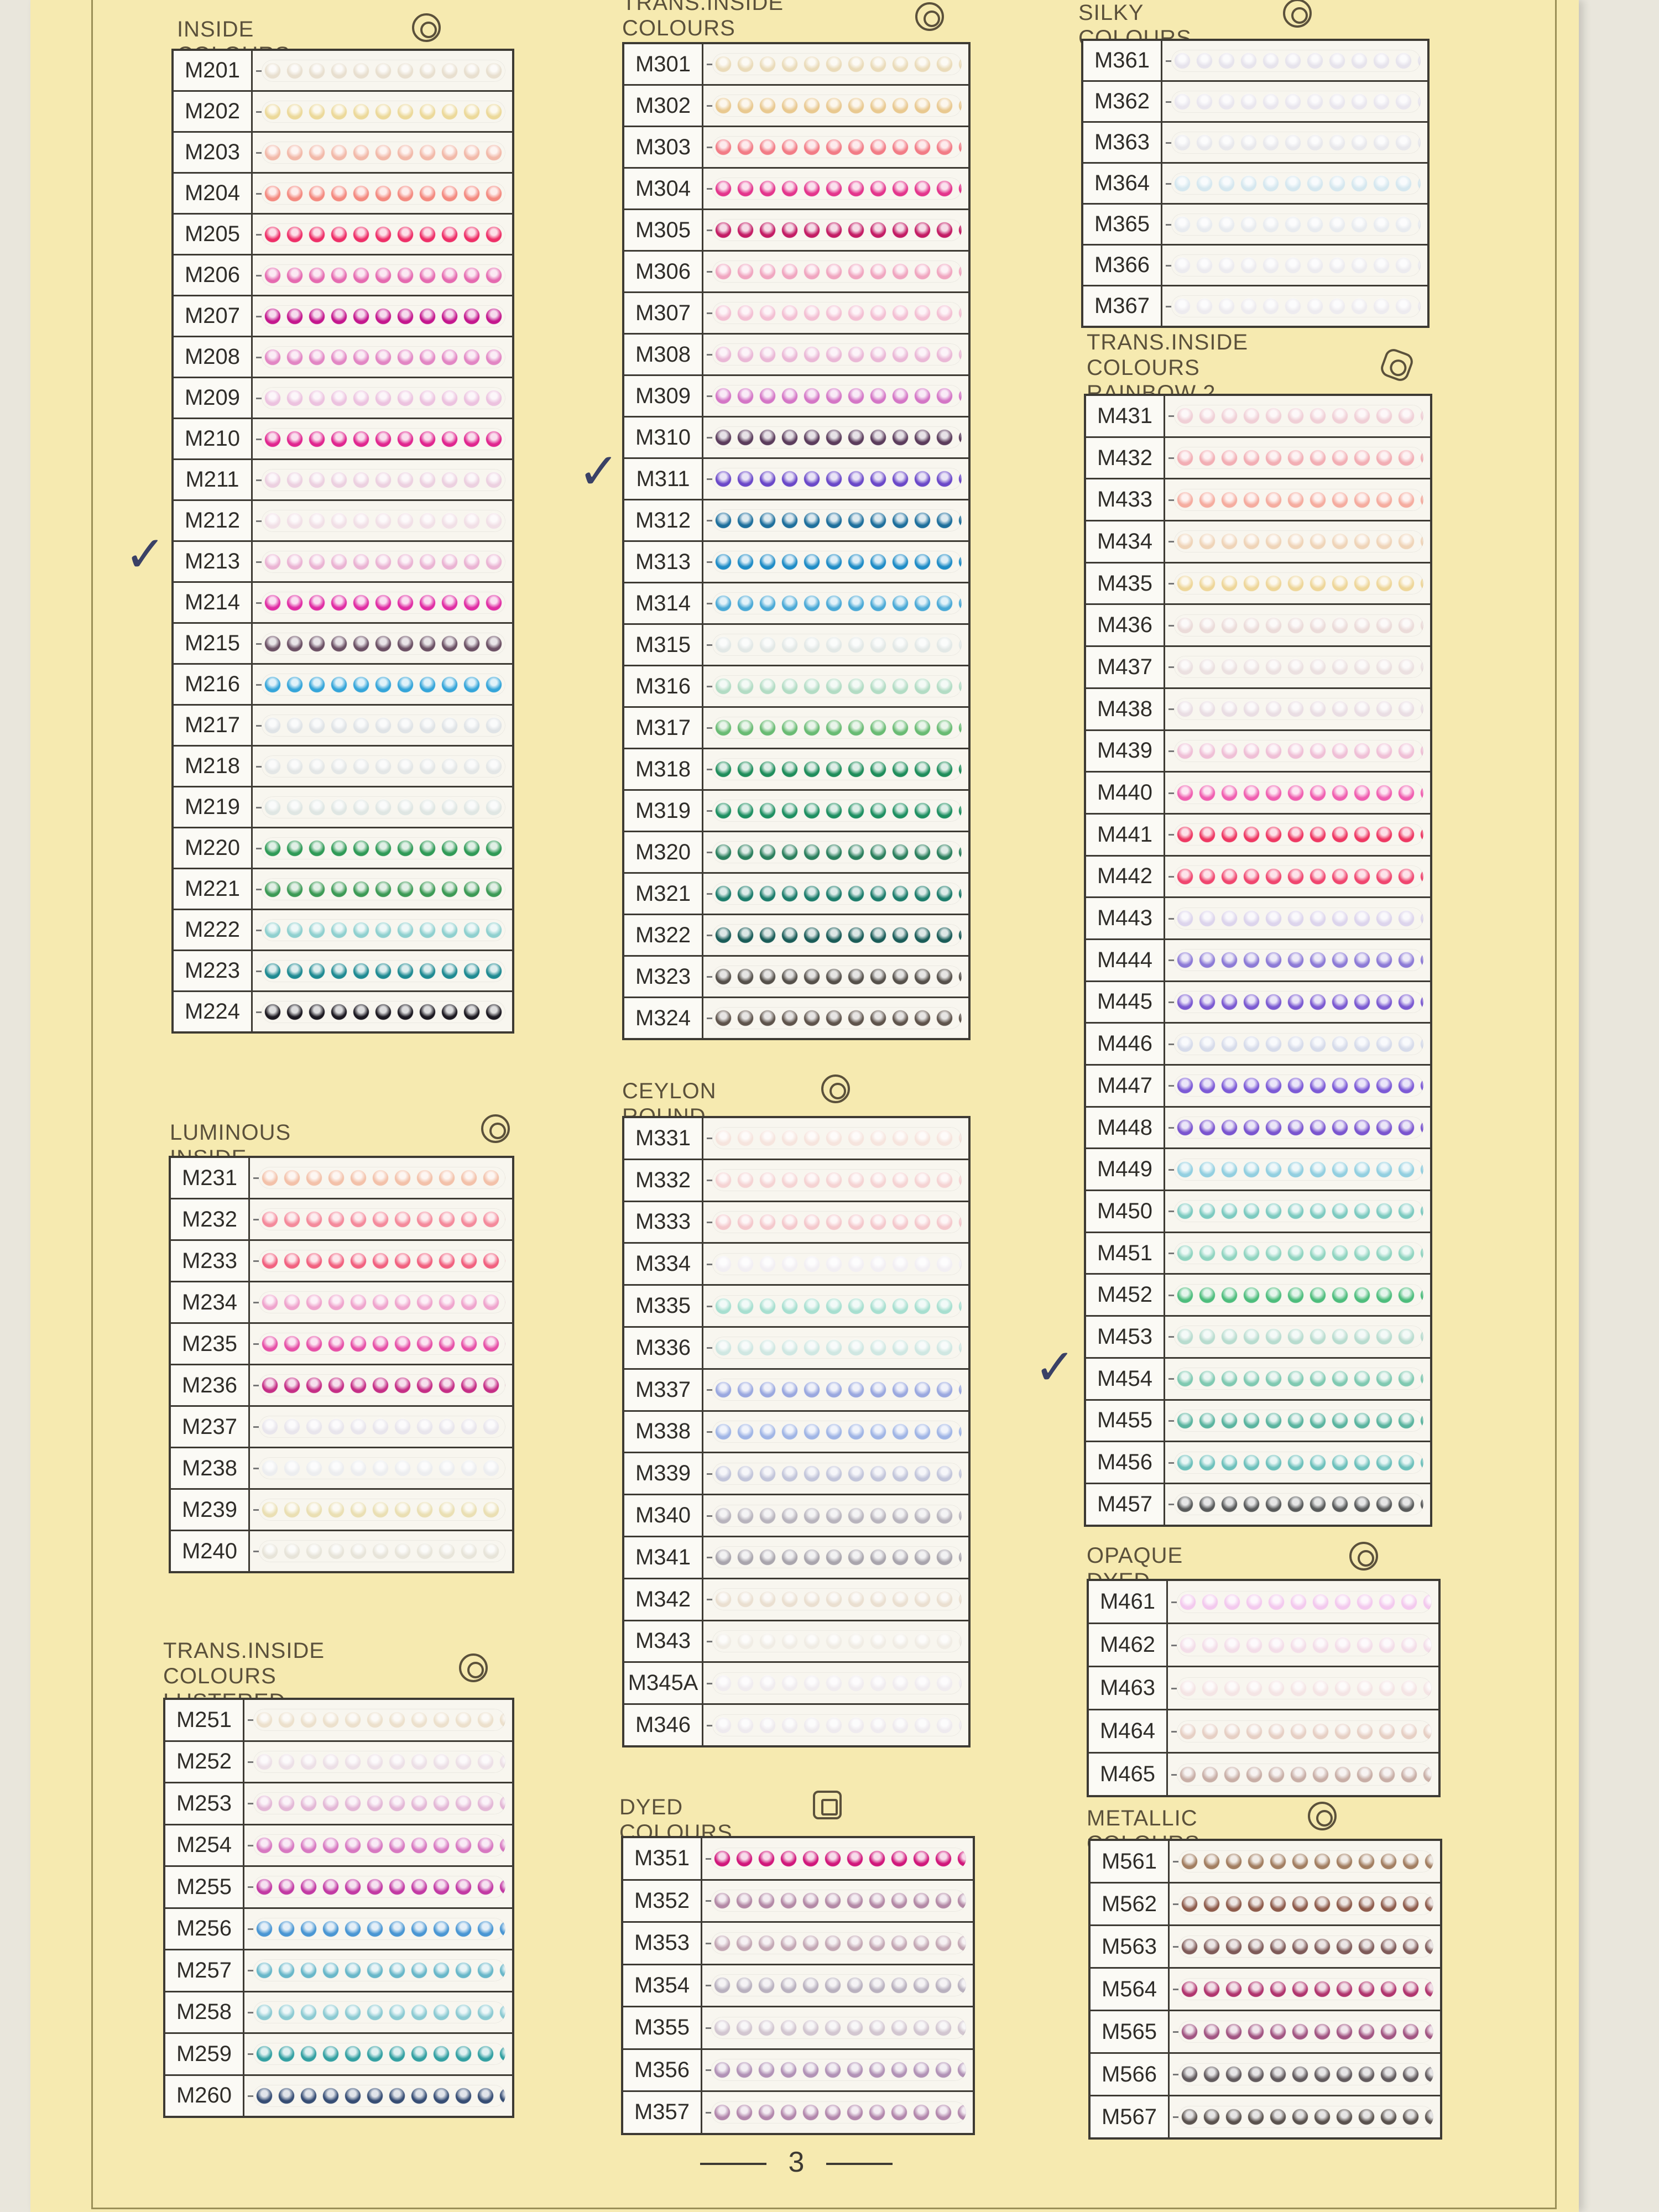  I want to click on color-code: M307, so click(662, 313).